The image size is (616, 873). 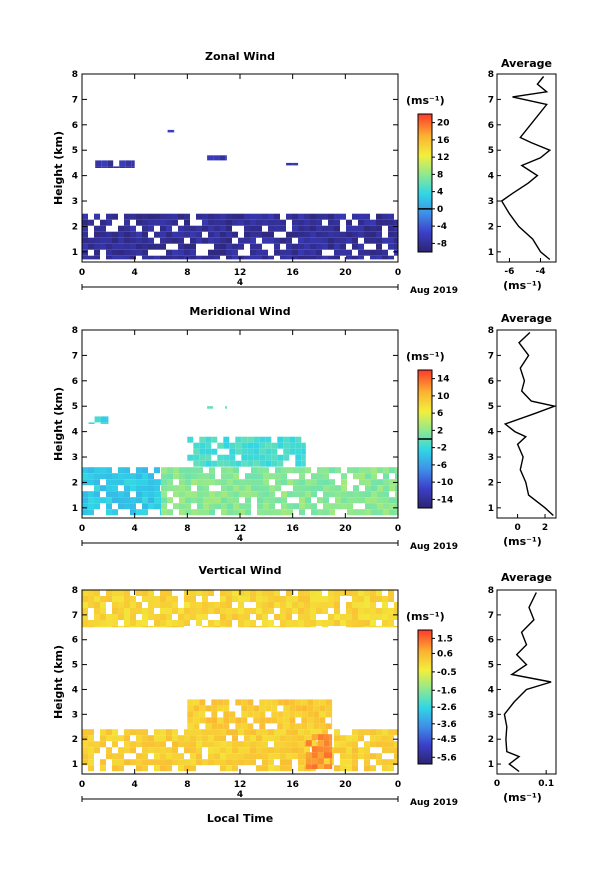 I want to click on vertical-ytick-label: 3, so click(x=75, y=715).